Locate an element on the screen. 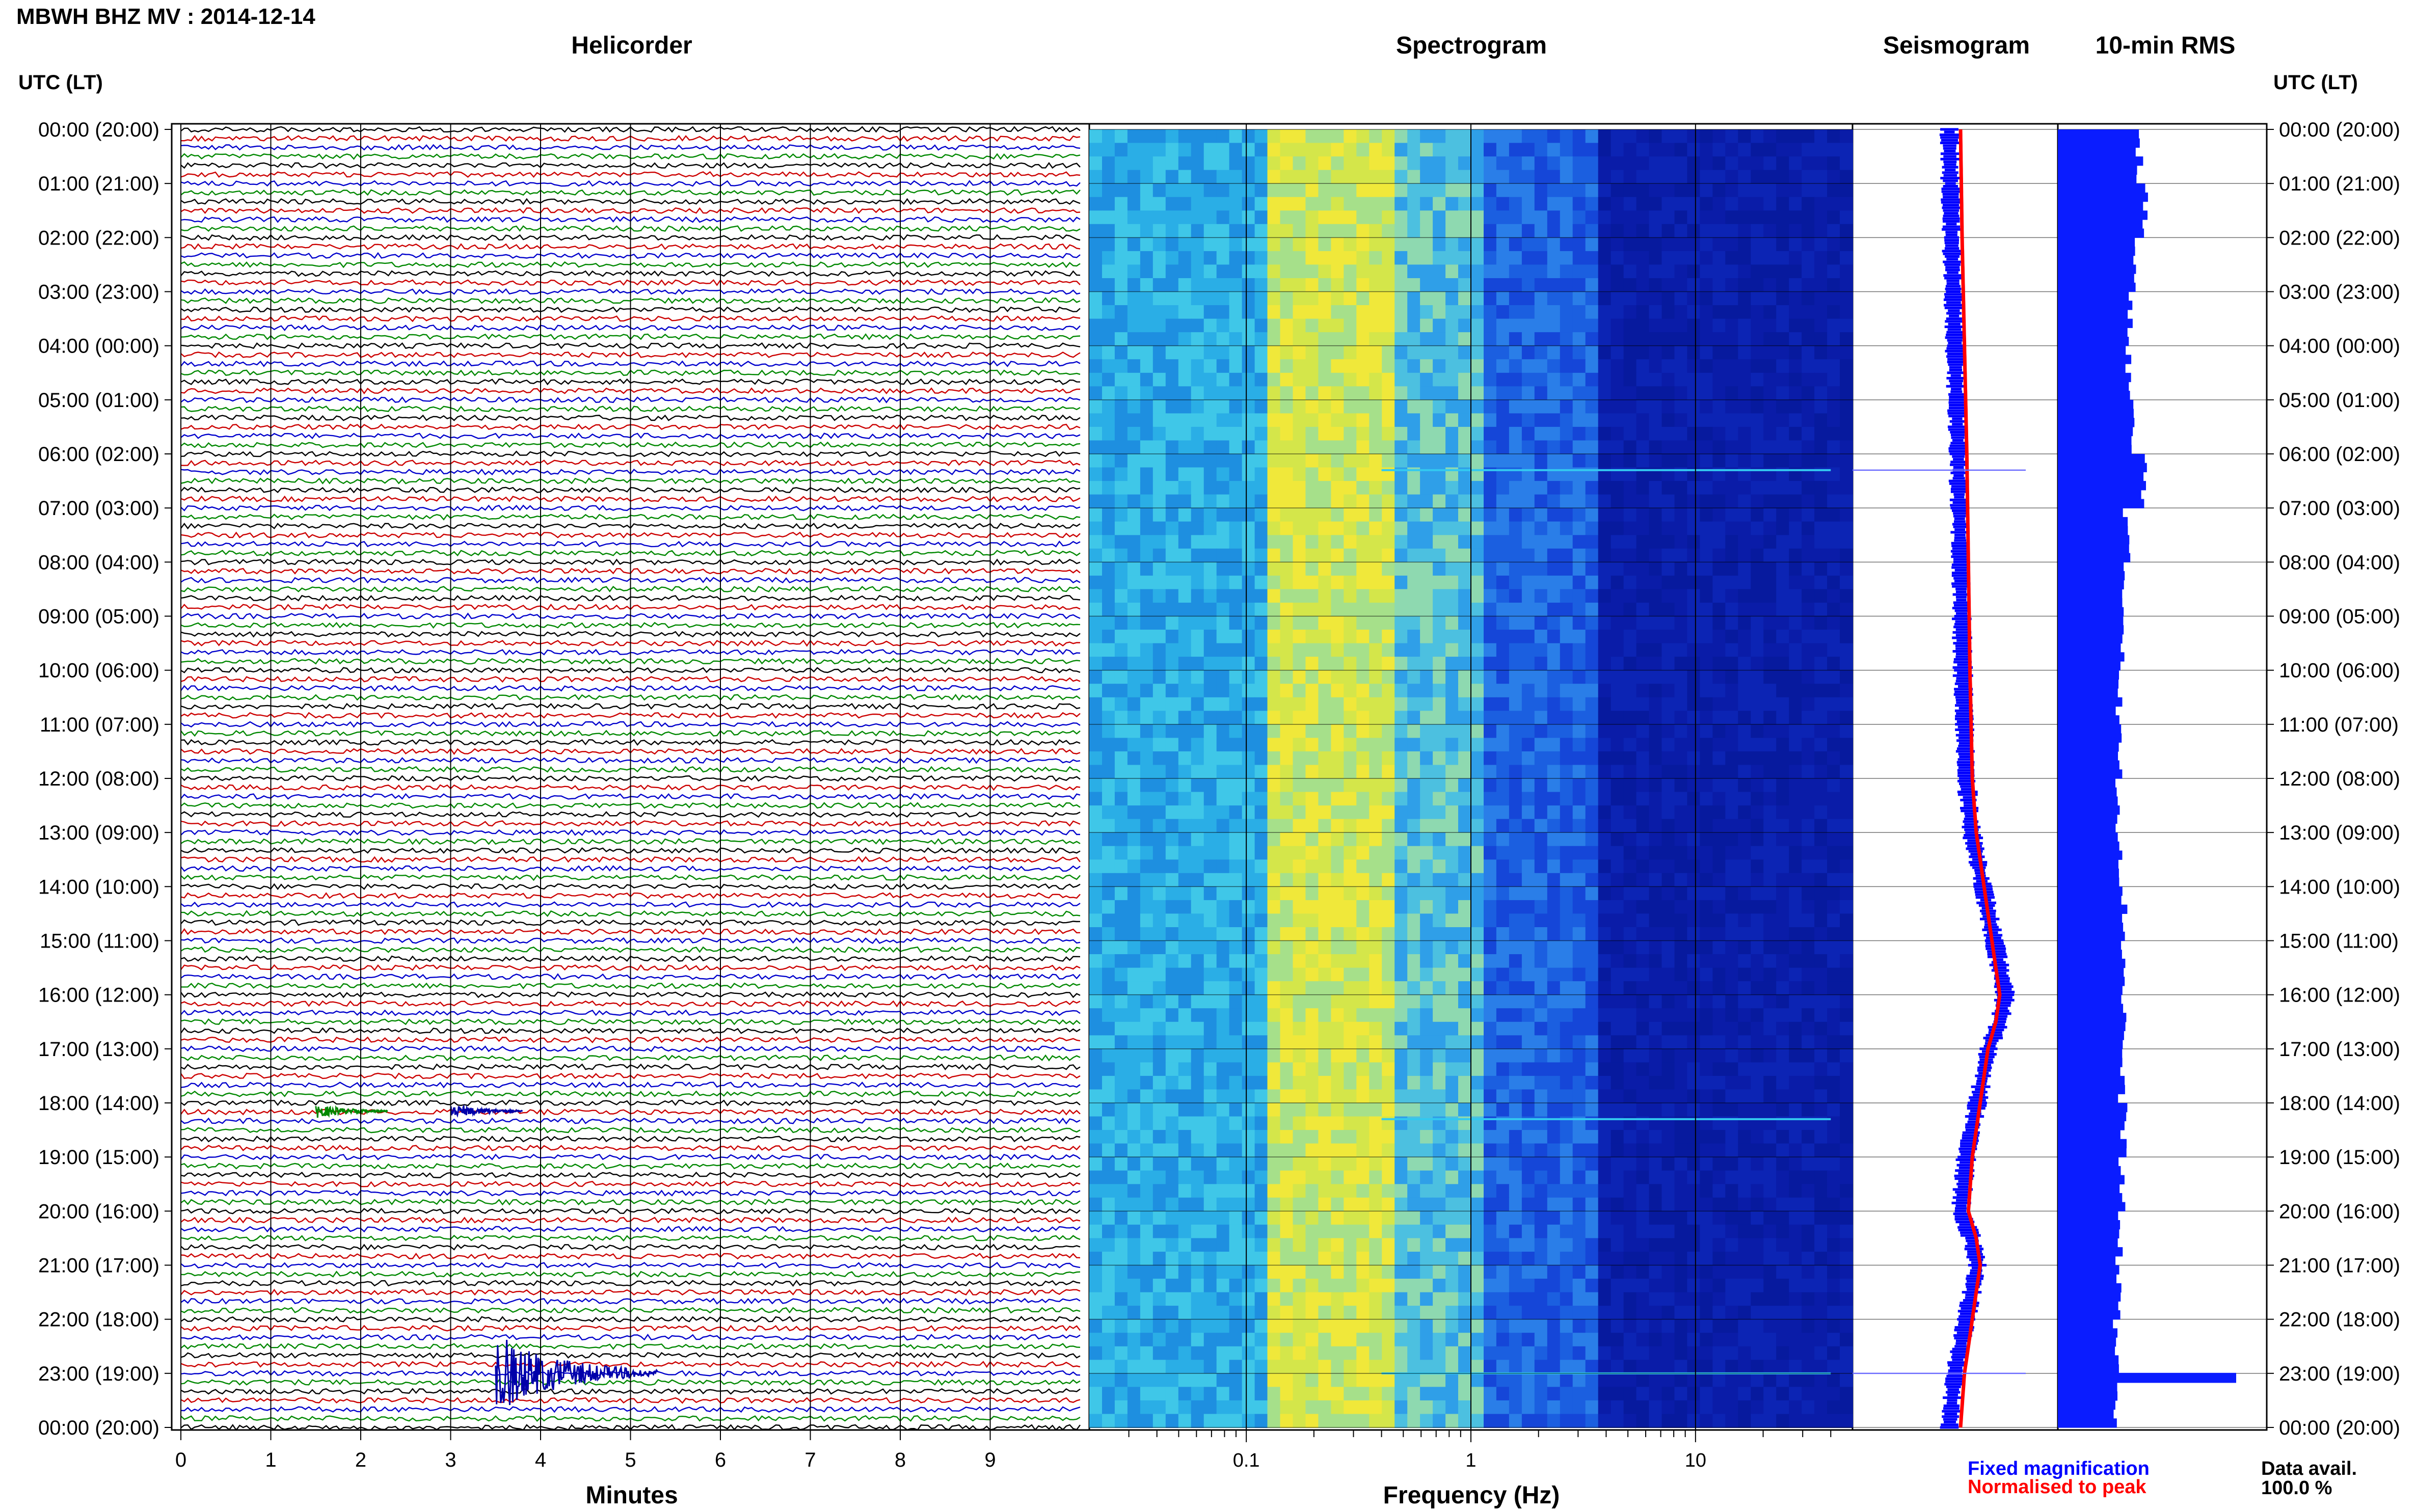 Image resolution: width=2415 pixels, height=1512 pixels. right-time-label: 07:00 (03:00) is located at coordinates (2339, 509).